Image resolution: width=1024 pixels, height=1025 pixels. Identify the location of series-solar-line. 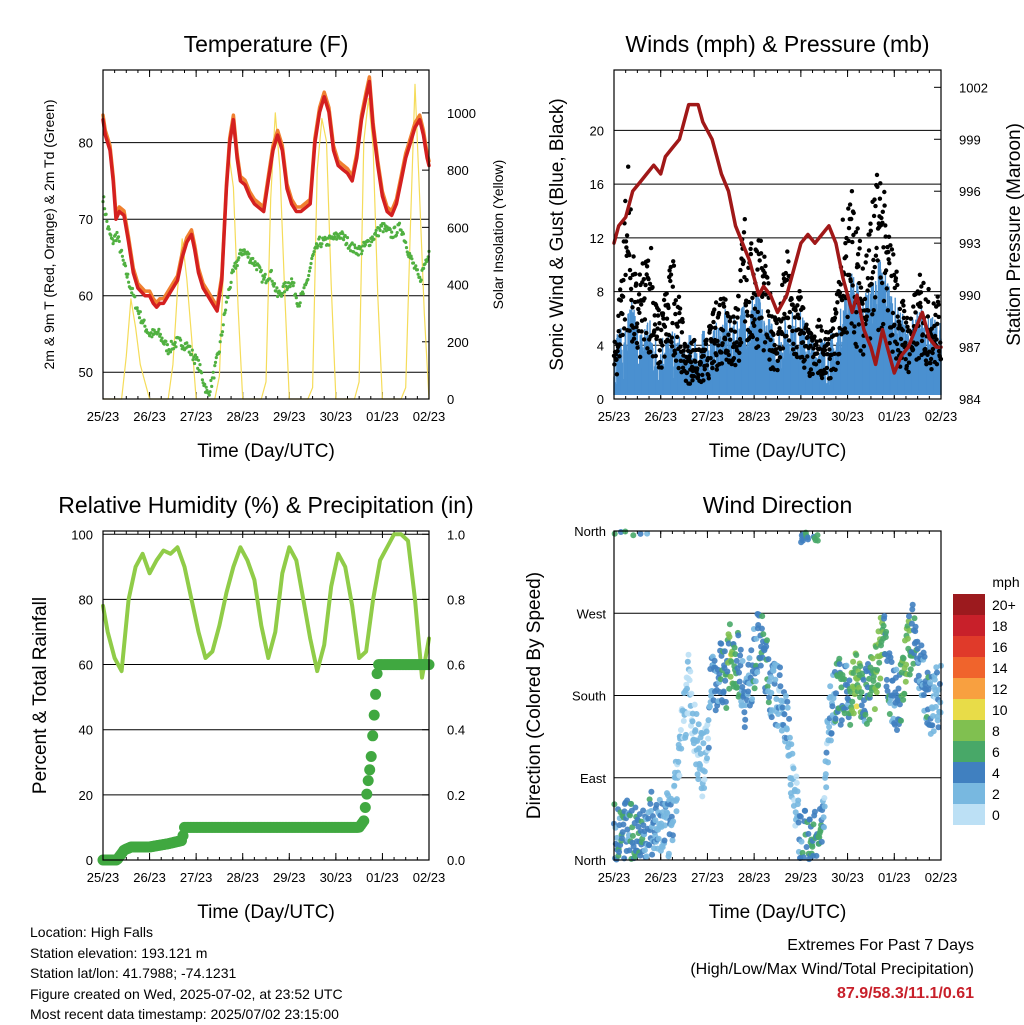
(266, 241).